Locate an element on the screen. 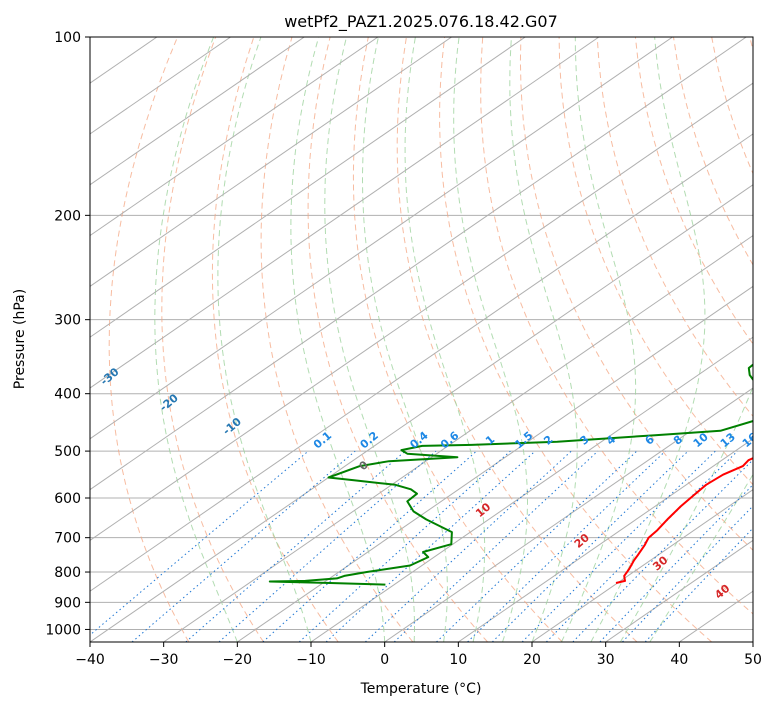 This screenshot has width=775, height=708. y-tick-label: 800 is located at coordinates (67, 573).